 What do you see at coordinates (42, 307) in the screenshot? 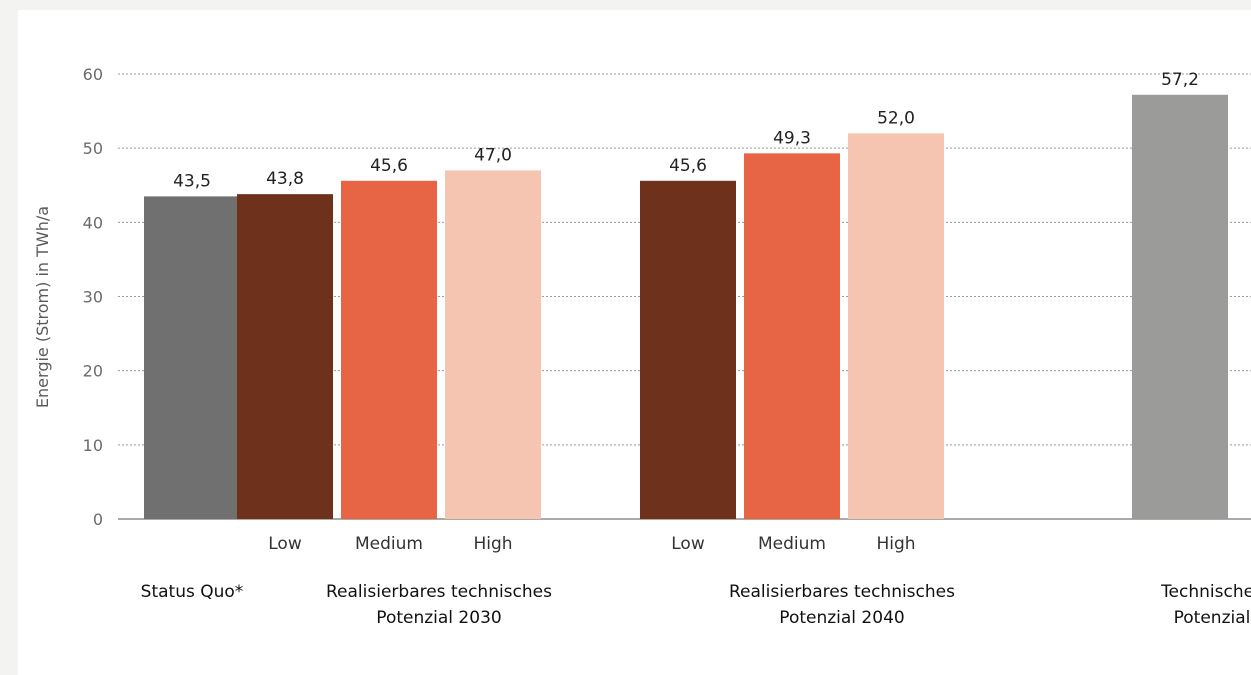
I see `y-axis-title: Energie (Strom) in TWh/a` at bounding box center [42, 307].